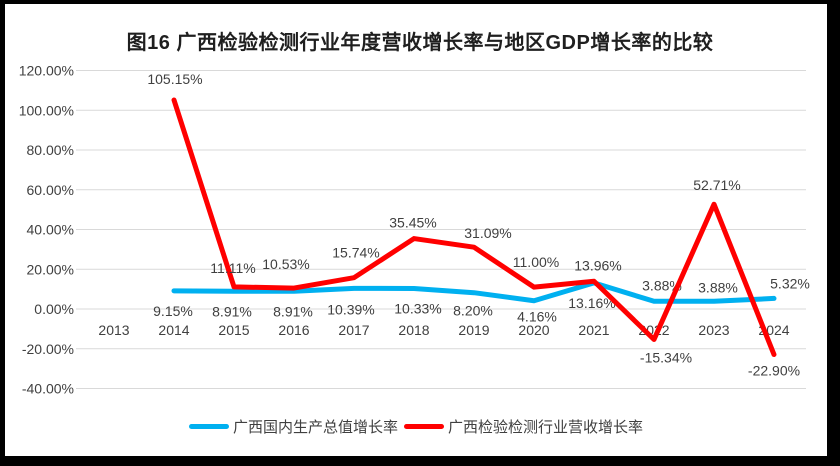 This screenshot has height=466, width=840. I want to click on data-label: 4.16%, so click(537, 317).